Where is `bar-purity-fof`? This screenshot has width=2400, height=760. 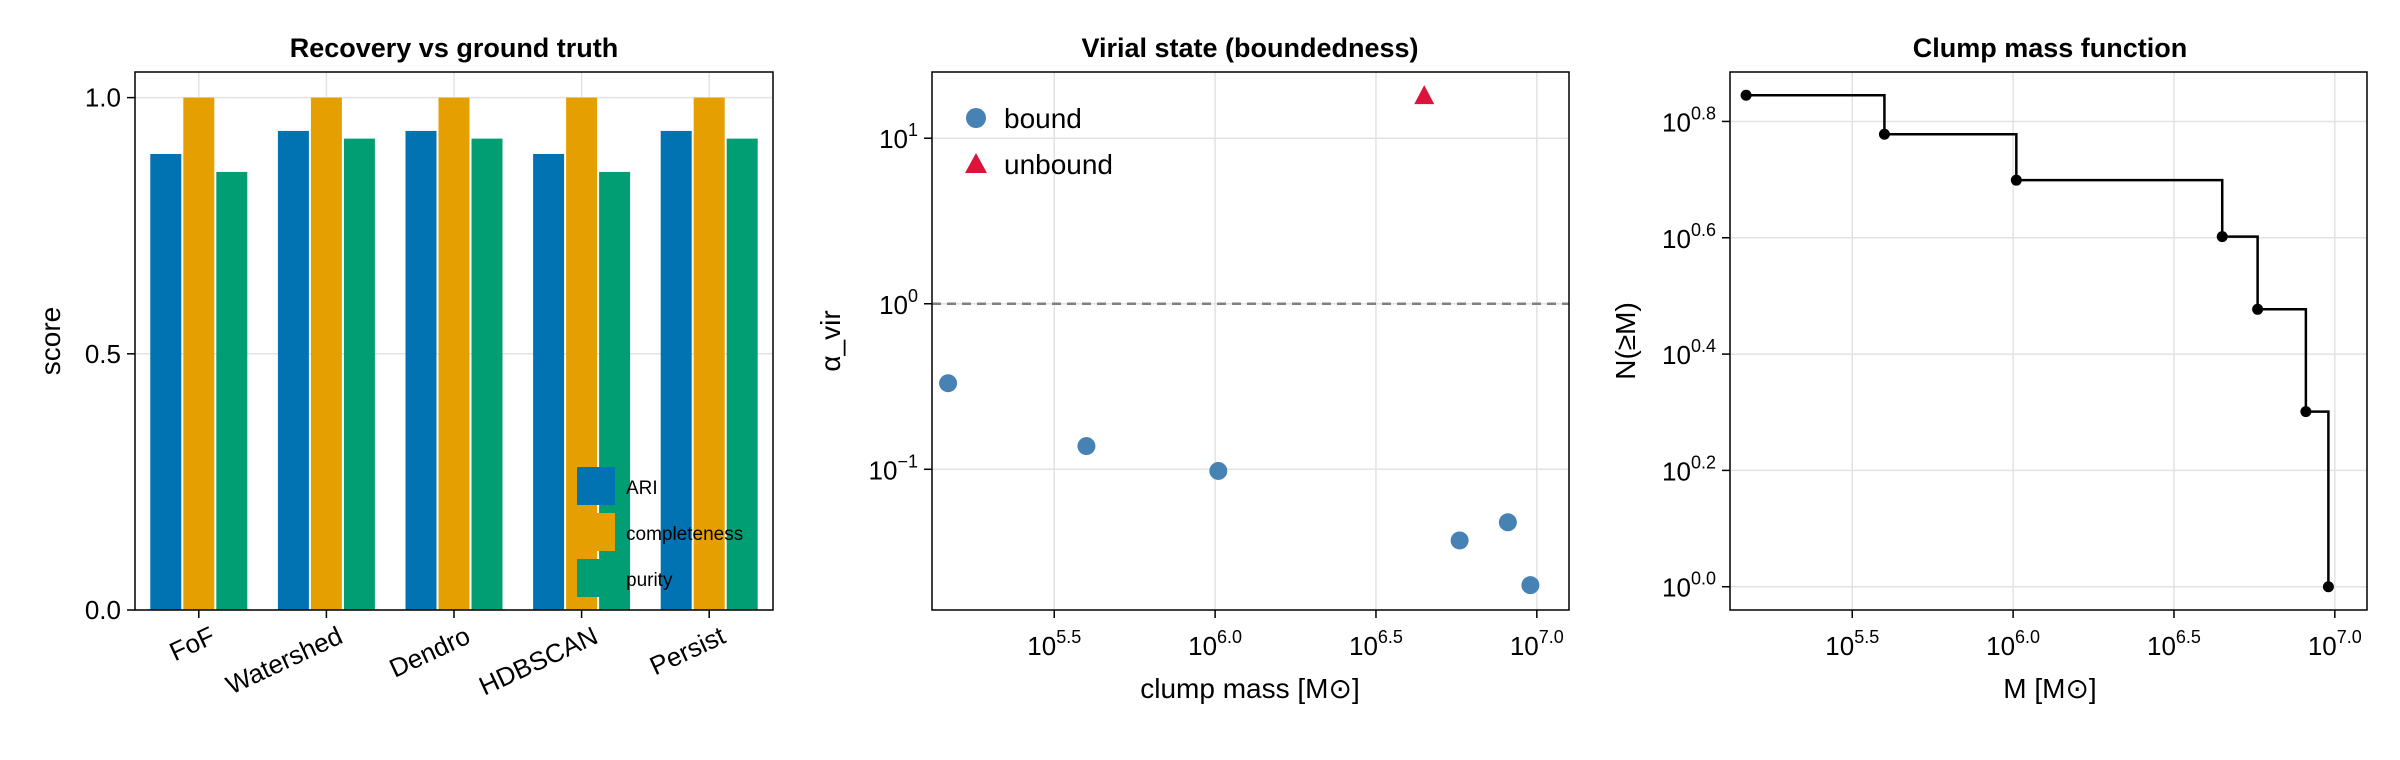 bar-purity-fof is located at coordinates (232, 390).